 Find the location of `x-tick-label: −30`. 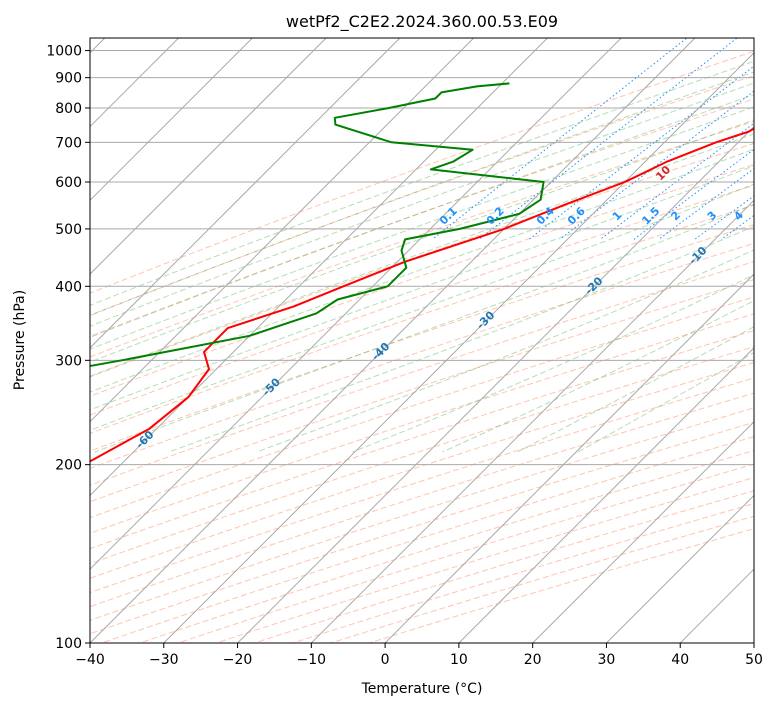

x-tick-label: −30 is located at coordinates (164, 660).